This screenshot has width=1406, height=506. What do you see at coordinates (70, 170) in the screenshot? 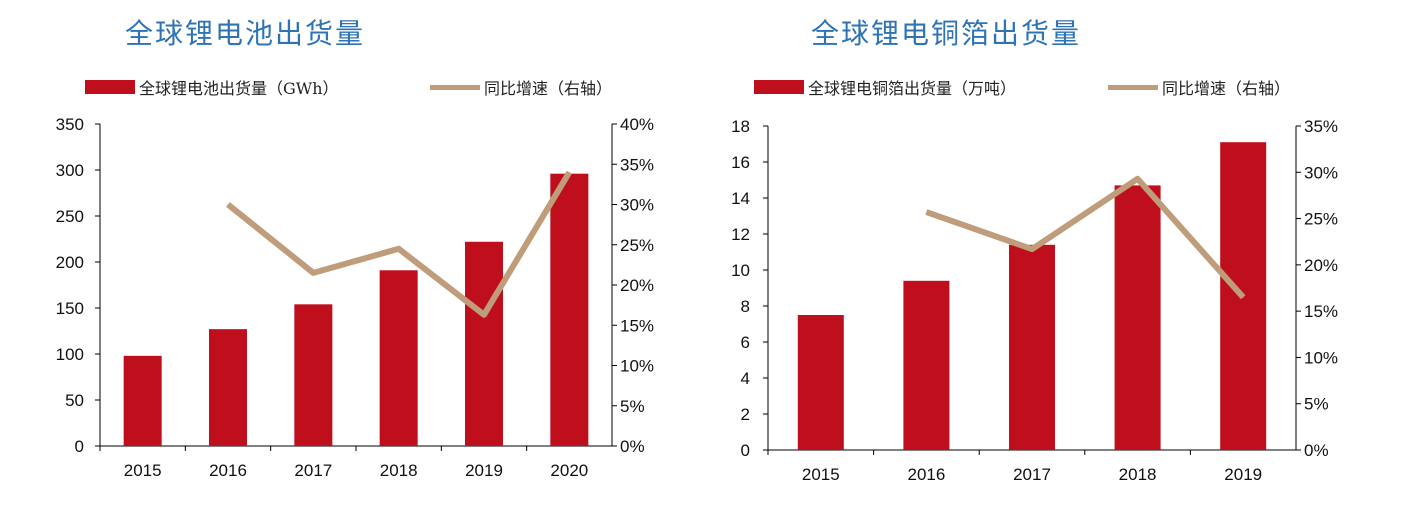
I see `y-tick-label-left: 300` at bounding box center [70, 170].